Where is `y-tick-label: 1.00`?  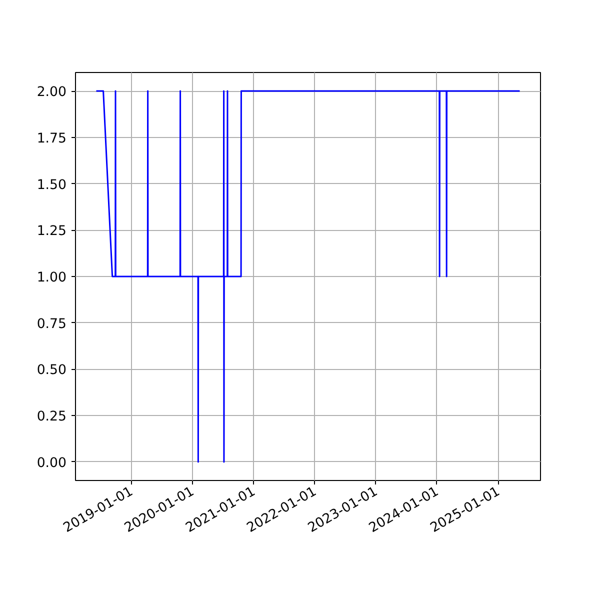 y-tick-label: 1.00 is located at coordinates (51, 278).